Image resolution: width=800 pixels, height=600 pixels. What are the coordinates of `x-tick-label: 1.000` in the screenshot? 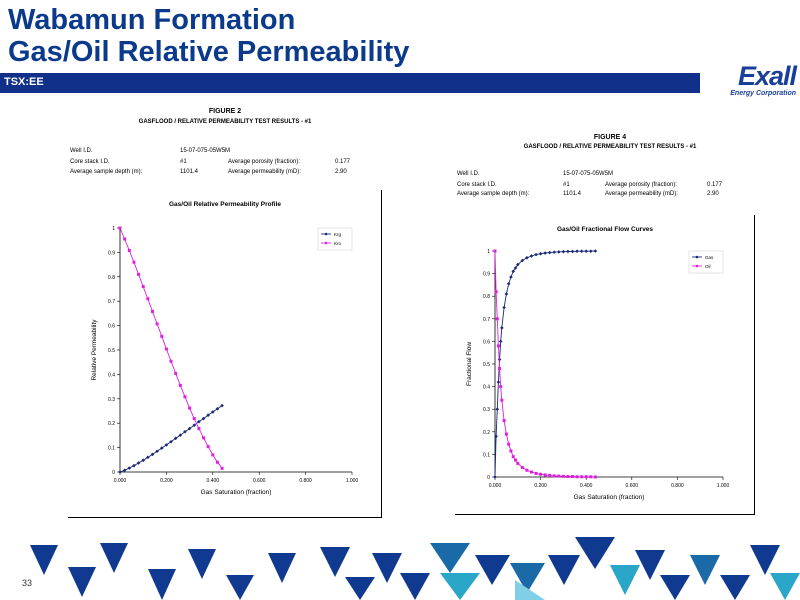 It's located at (723, 486).